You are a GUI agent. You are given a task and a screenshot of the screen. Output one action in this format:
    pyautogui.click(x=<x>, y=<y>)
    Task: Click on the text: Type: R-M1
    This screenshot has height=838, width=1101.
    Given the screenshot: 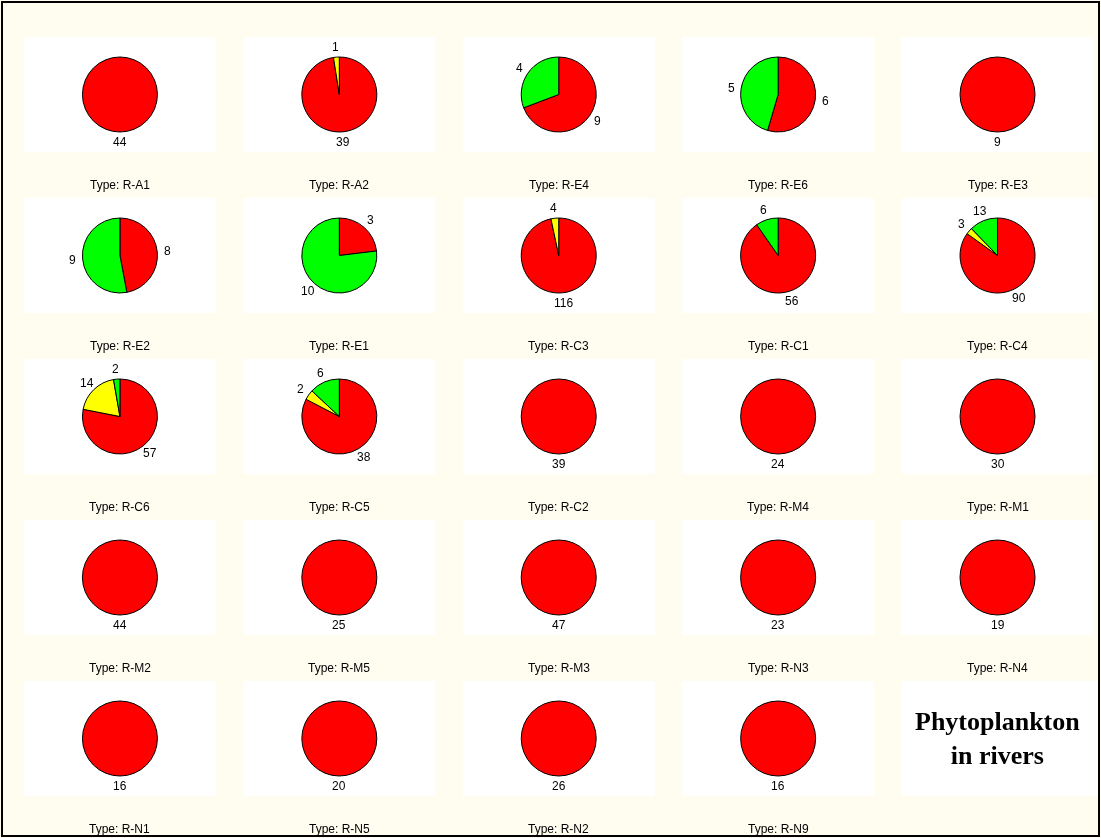 What is the action you would take?
    pyautogui.click(x=998, y=507)
    